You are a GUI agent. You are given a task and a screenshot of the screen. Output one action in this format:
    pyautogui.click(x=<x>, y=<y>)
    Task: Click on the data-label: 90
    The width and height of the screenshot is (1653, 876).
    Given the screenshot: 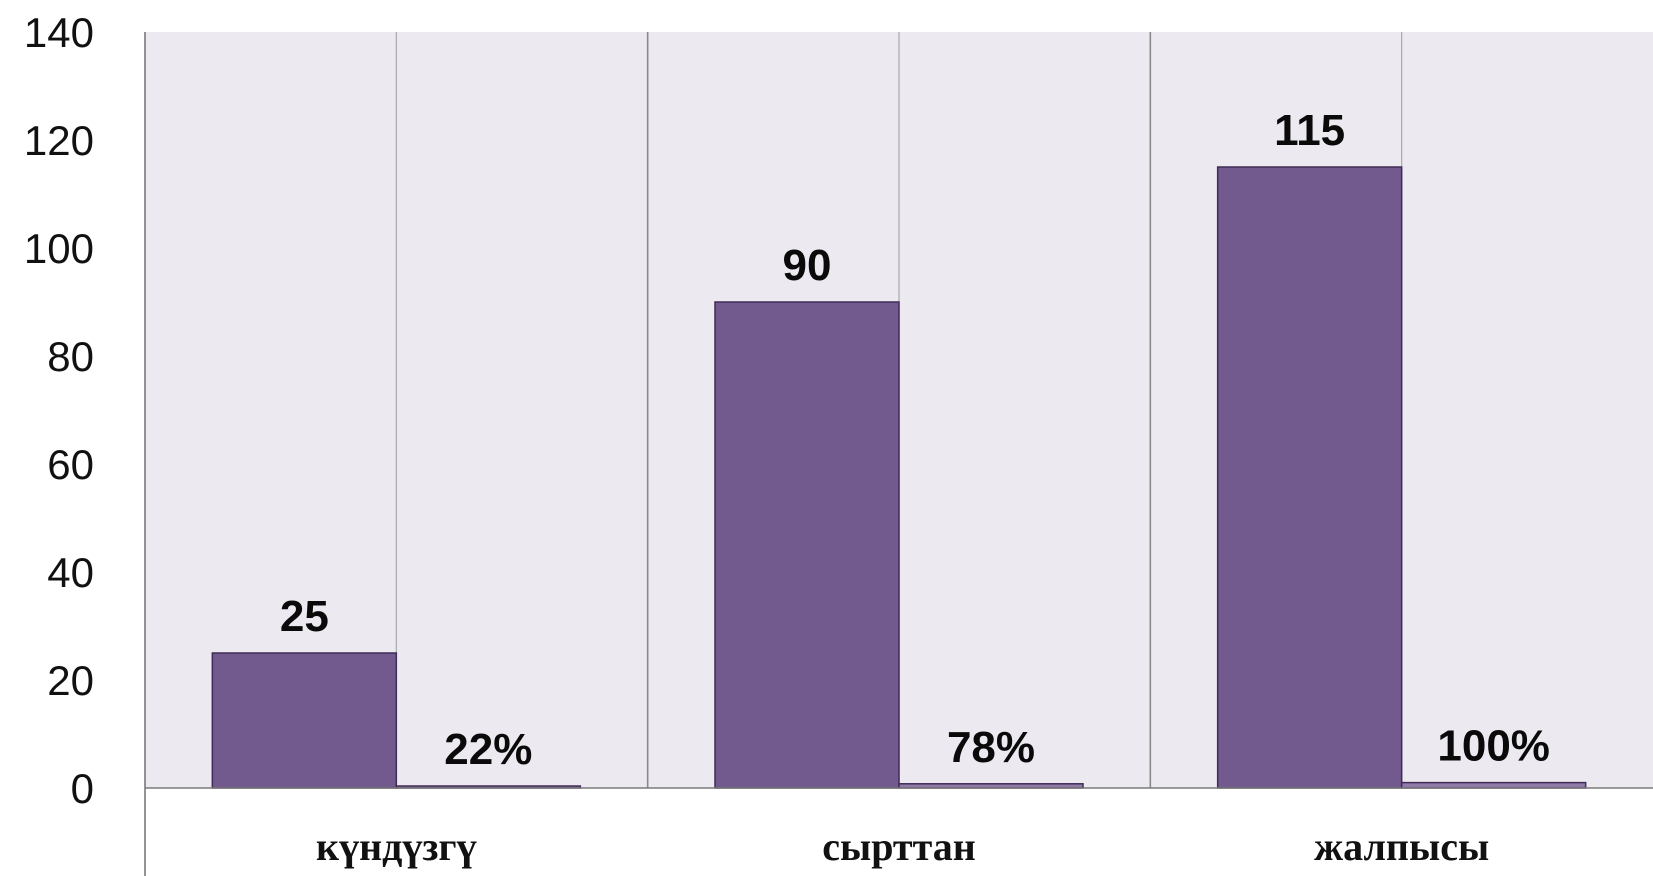 What is the action you would take?
    pyautogui.click(x=807, y=265)
    